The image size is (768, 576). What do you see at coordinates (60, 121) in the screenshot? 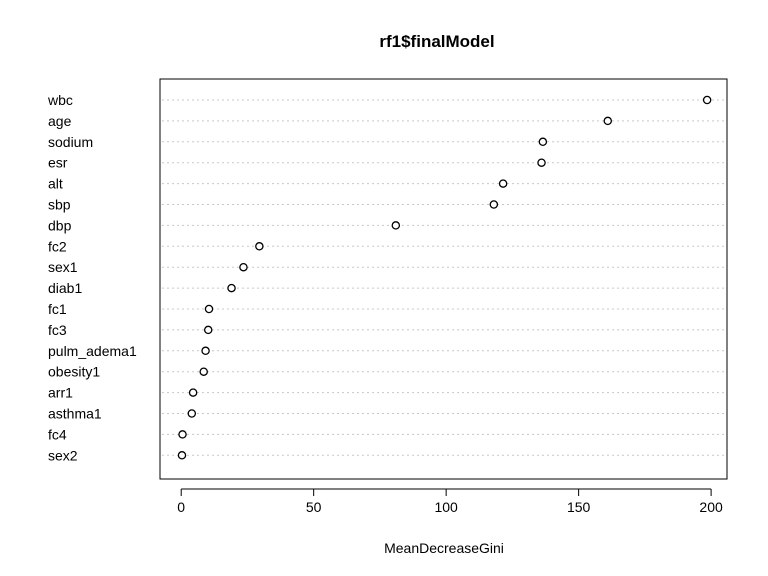
I see `category-label: age` at bounding box center [60, 121].